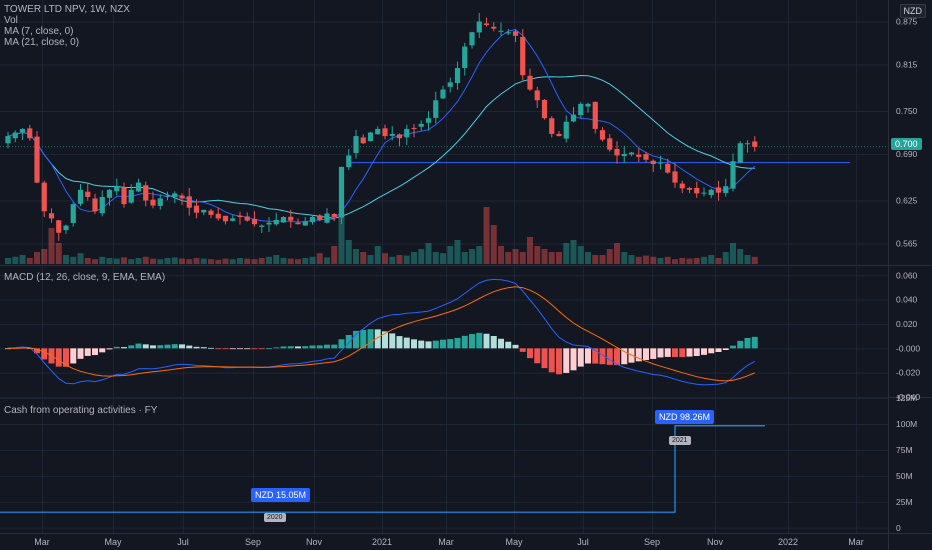  Describe the element at coordinates (912, 11) in the screenshot. I see `currency-button: NZD` at that location.